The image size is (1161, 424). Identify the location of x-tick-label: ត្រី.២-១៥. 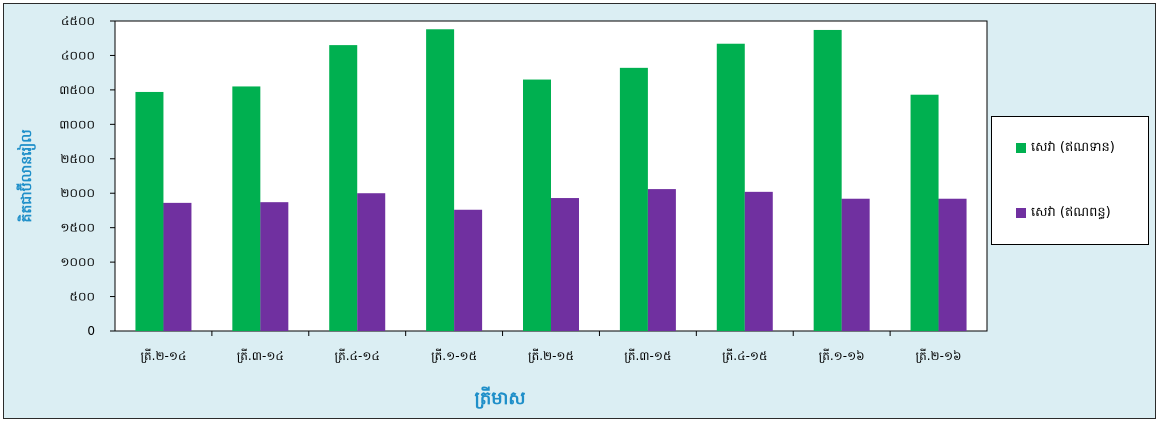
(551, 355).